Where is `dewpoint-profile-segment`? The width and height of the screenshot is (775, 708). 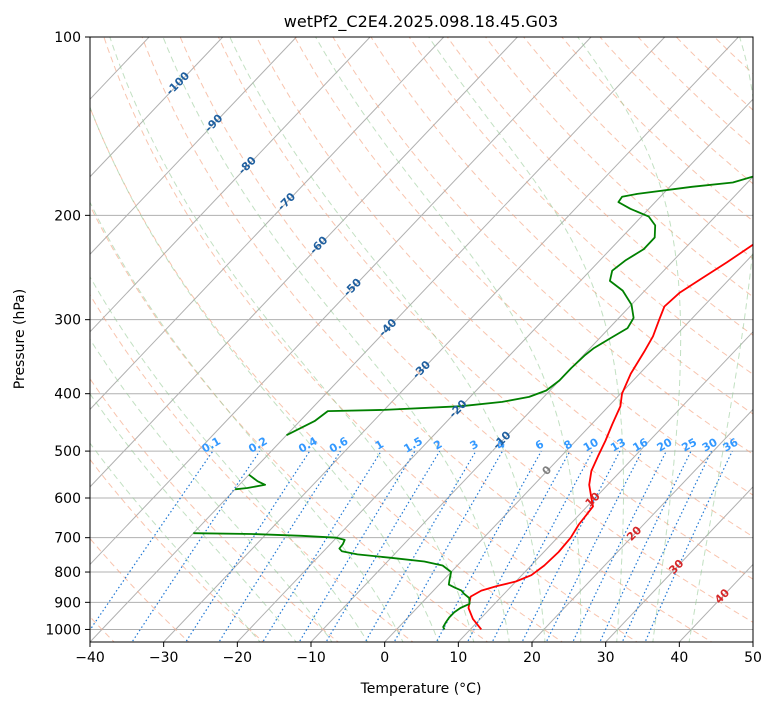
dewpoint-profile-segment is located at coordinates (251, 482).